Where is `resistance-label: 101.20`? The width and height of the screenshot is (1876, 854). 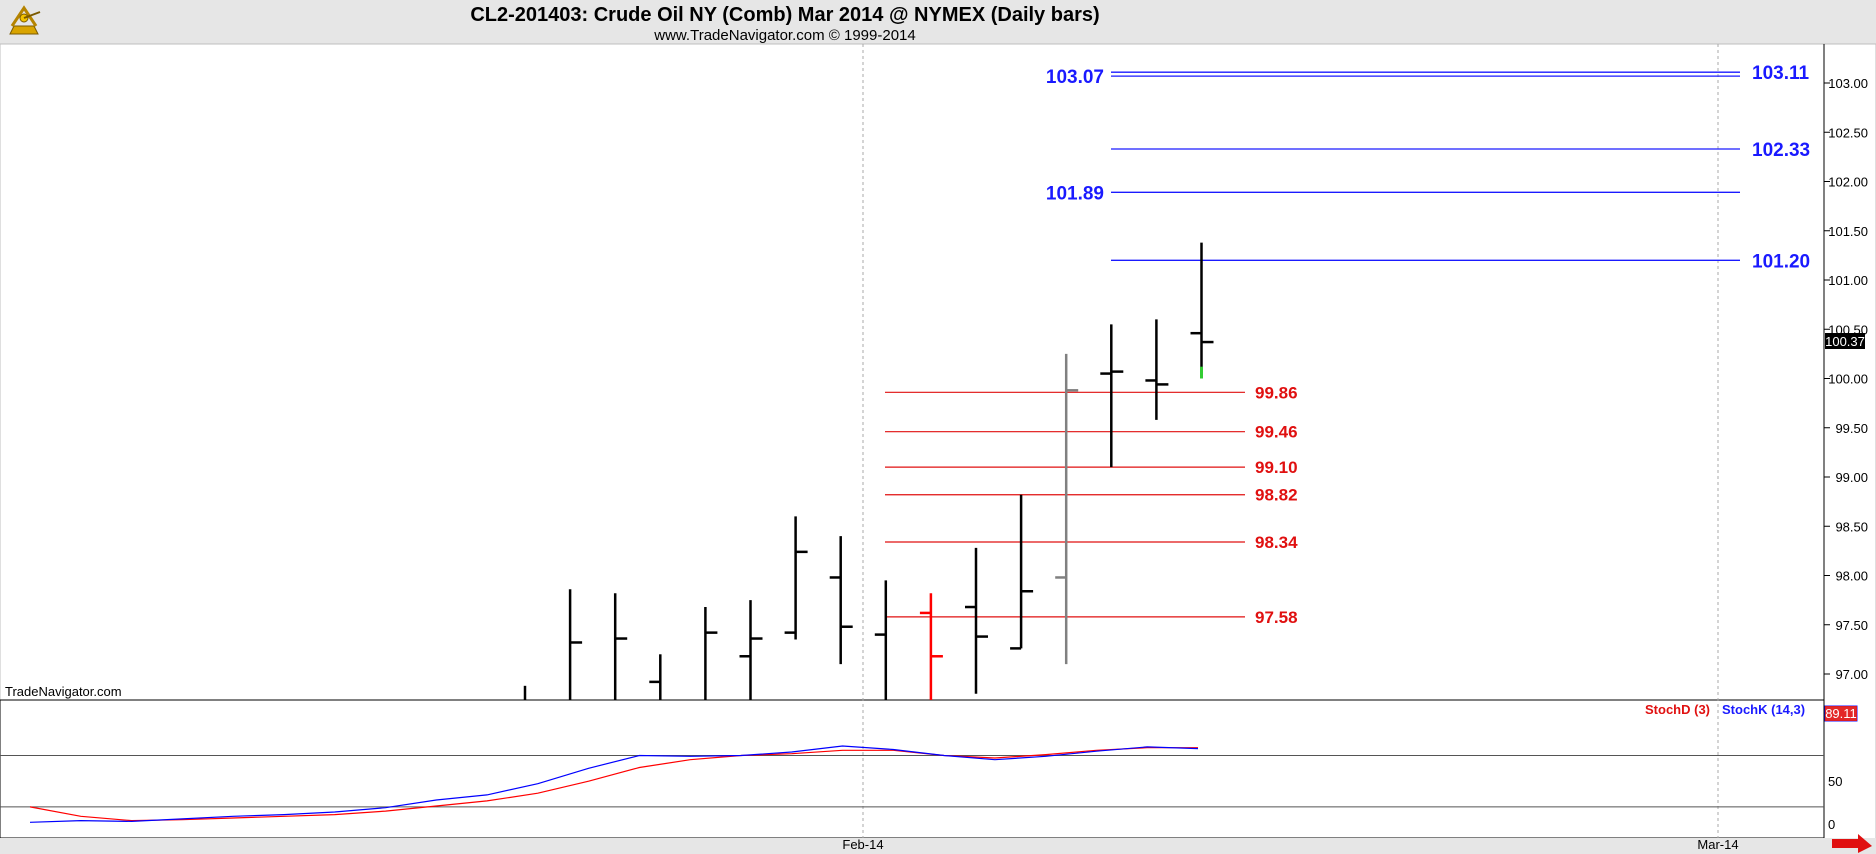 resistance-label: 101.20 is located at coordinates (1781, 261).